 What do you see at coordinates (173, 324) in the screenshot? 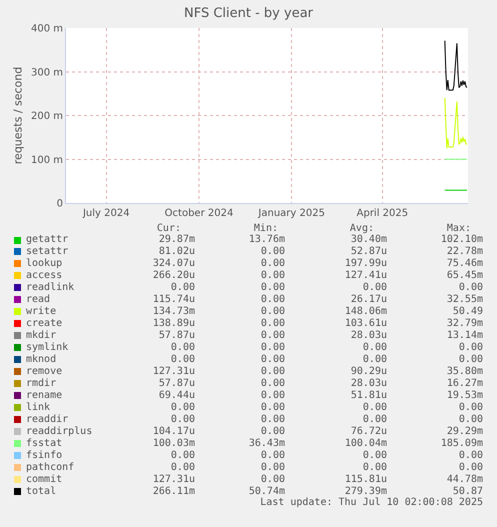
I see `text: 138.89u` at bounding box center [173, 324].